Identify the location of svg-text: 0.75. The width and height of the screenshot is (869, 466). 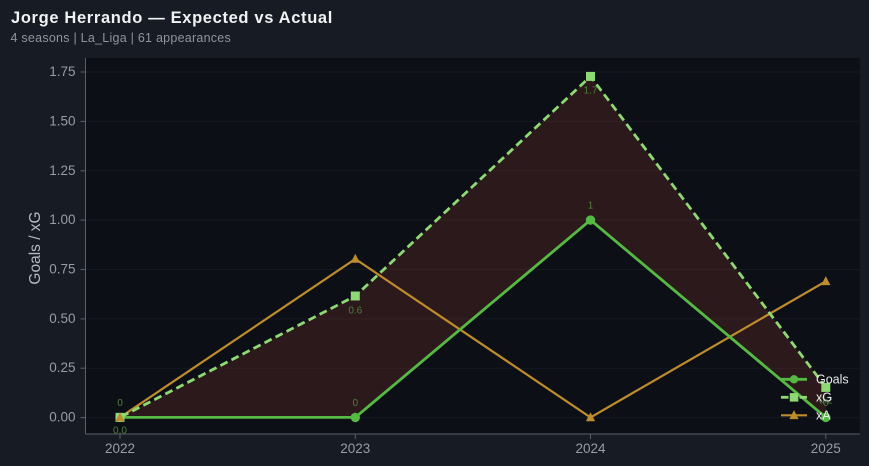
(62, 269).